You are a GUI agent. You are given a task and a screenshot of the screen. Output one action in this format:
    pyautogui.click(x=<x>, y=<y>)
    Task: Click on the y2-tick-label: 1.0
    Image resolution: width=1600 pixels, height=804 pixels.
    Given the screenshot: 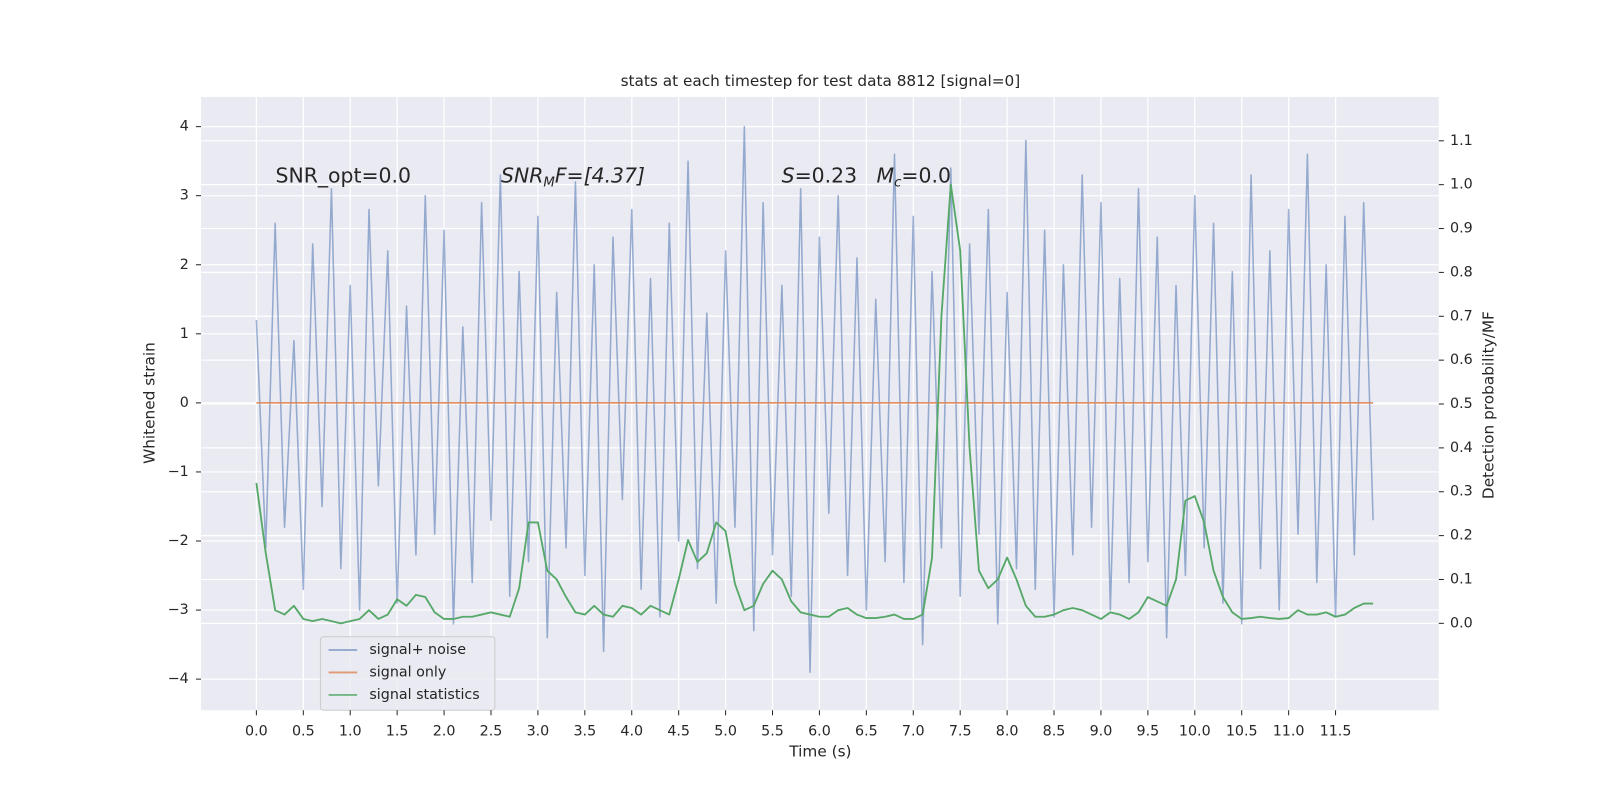 What is the action you would take?
    pyautogui.click(x=1461, y=185)
    